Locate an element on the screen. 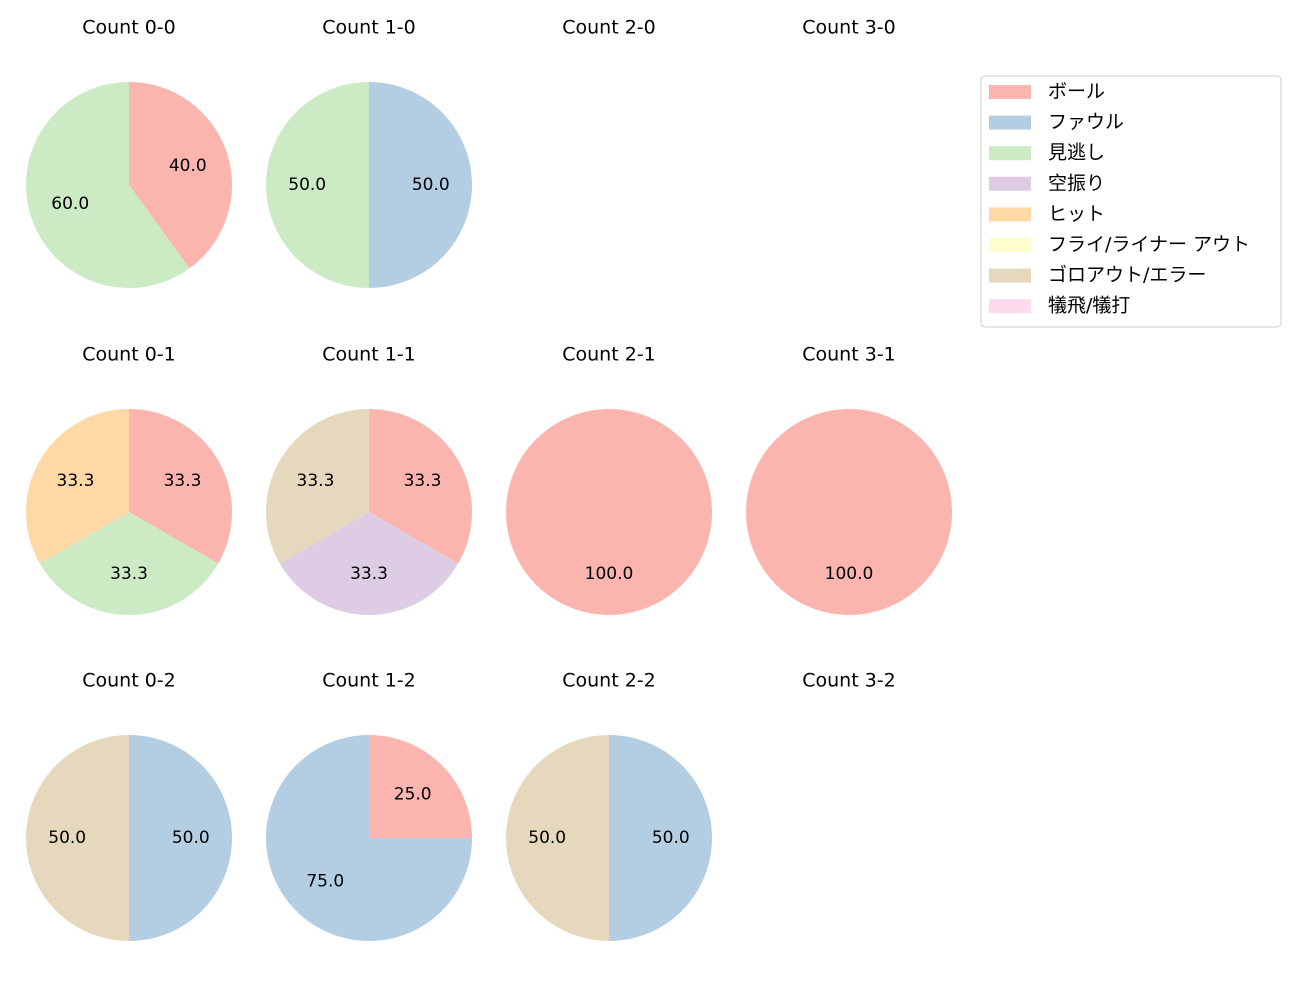  pie-title: Count 3-1 is located at coordinates (849, 355).